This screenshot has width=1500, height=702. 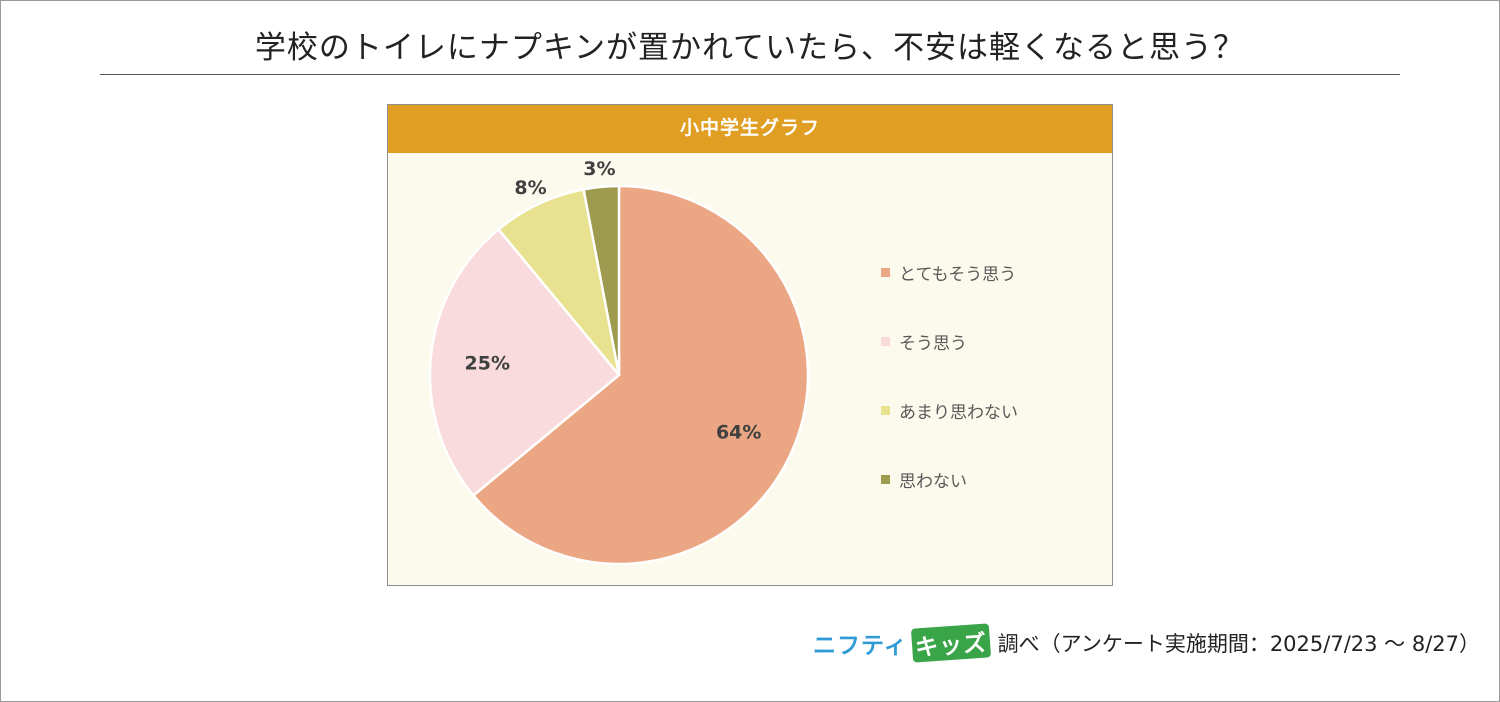 I want to click on niftykids-logo: ニフティ キッズ, so click(x=902, y=643).